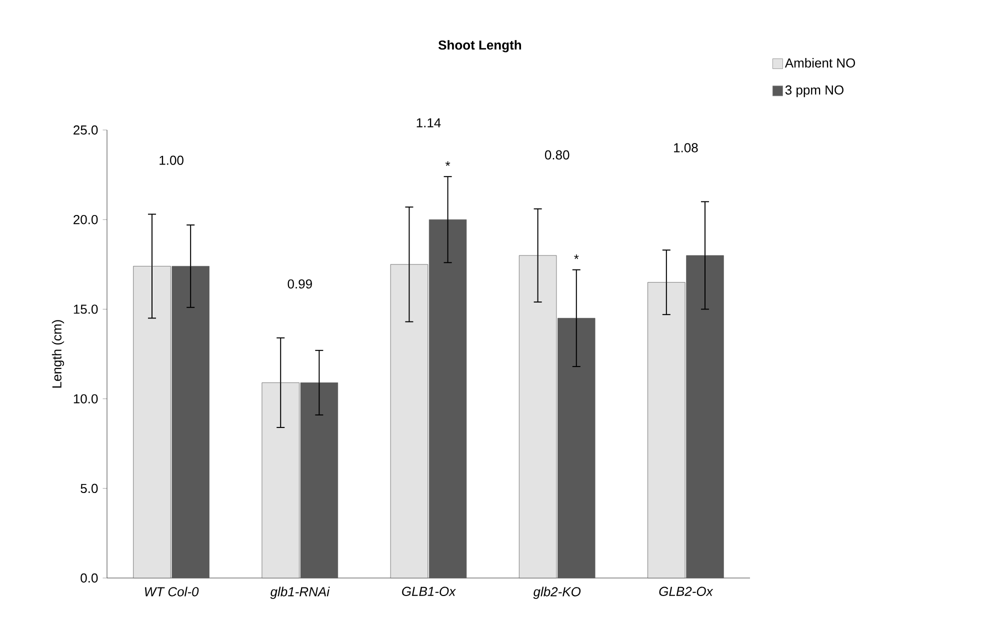  Describe the element at coordinates (86, 399) in the screenshot. I see `y-tick-label: 10.0` at that location.